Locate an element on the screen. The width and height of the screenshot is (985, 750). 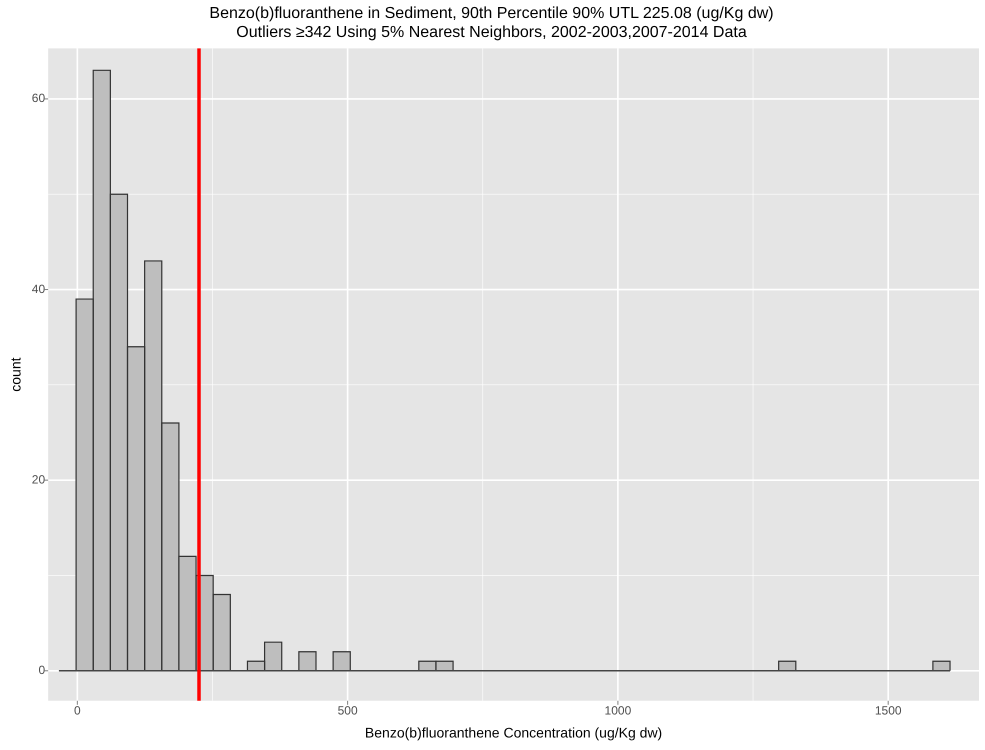
y-tick-label: 0 is located at coordinates (42, 670).